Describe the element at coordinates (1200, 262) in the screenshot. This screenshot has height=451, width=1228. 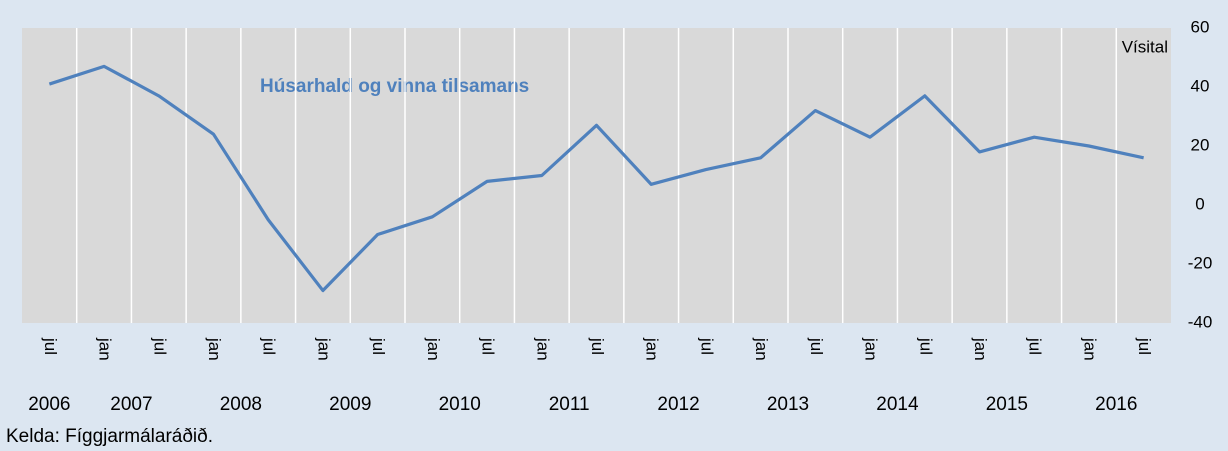
I see `y-tick-label: -20` at that location.